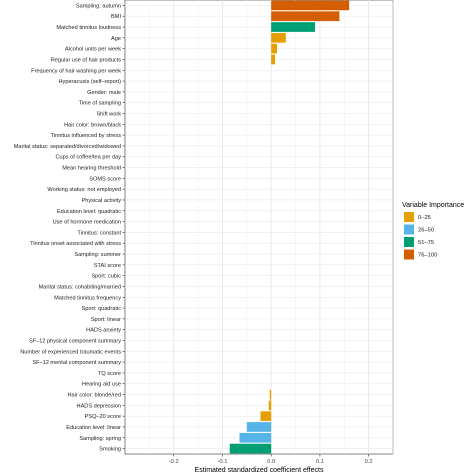  Describe the element at coordinates (426, 231) in the screenshot. I see `legend-label: 26–50` at that location.